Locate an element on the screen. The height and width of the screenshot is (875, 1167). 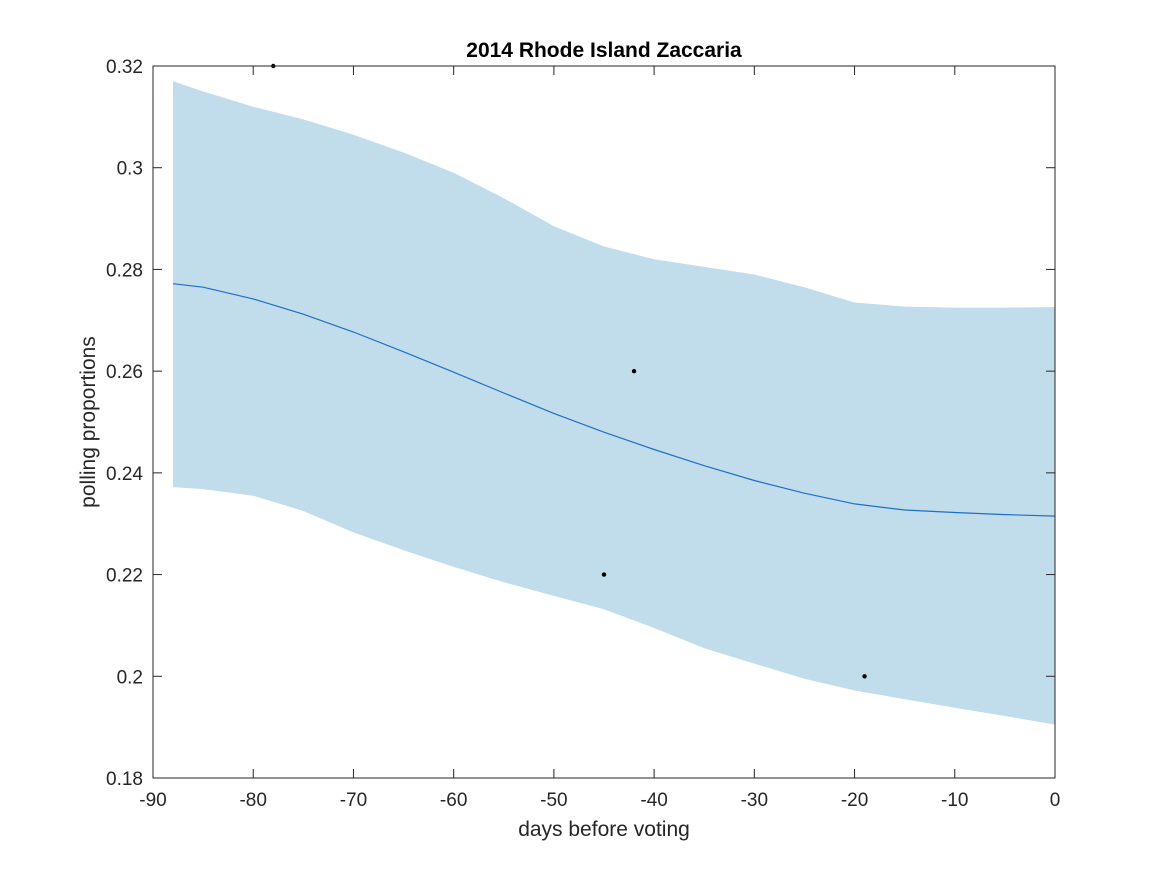
x-tick-label: -80 is located at coordinates (252, 800).